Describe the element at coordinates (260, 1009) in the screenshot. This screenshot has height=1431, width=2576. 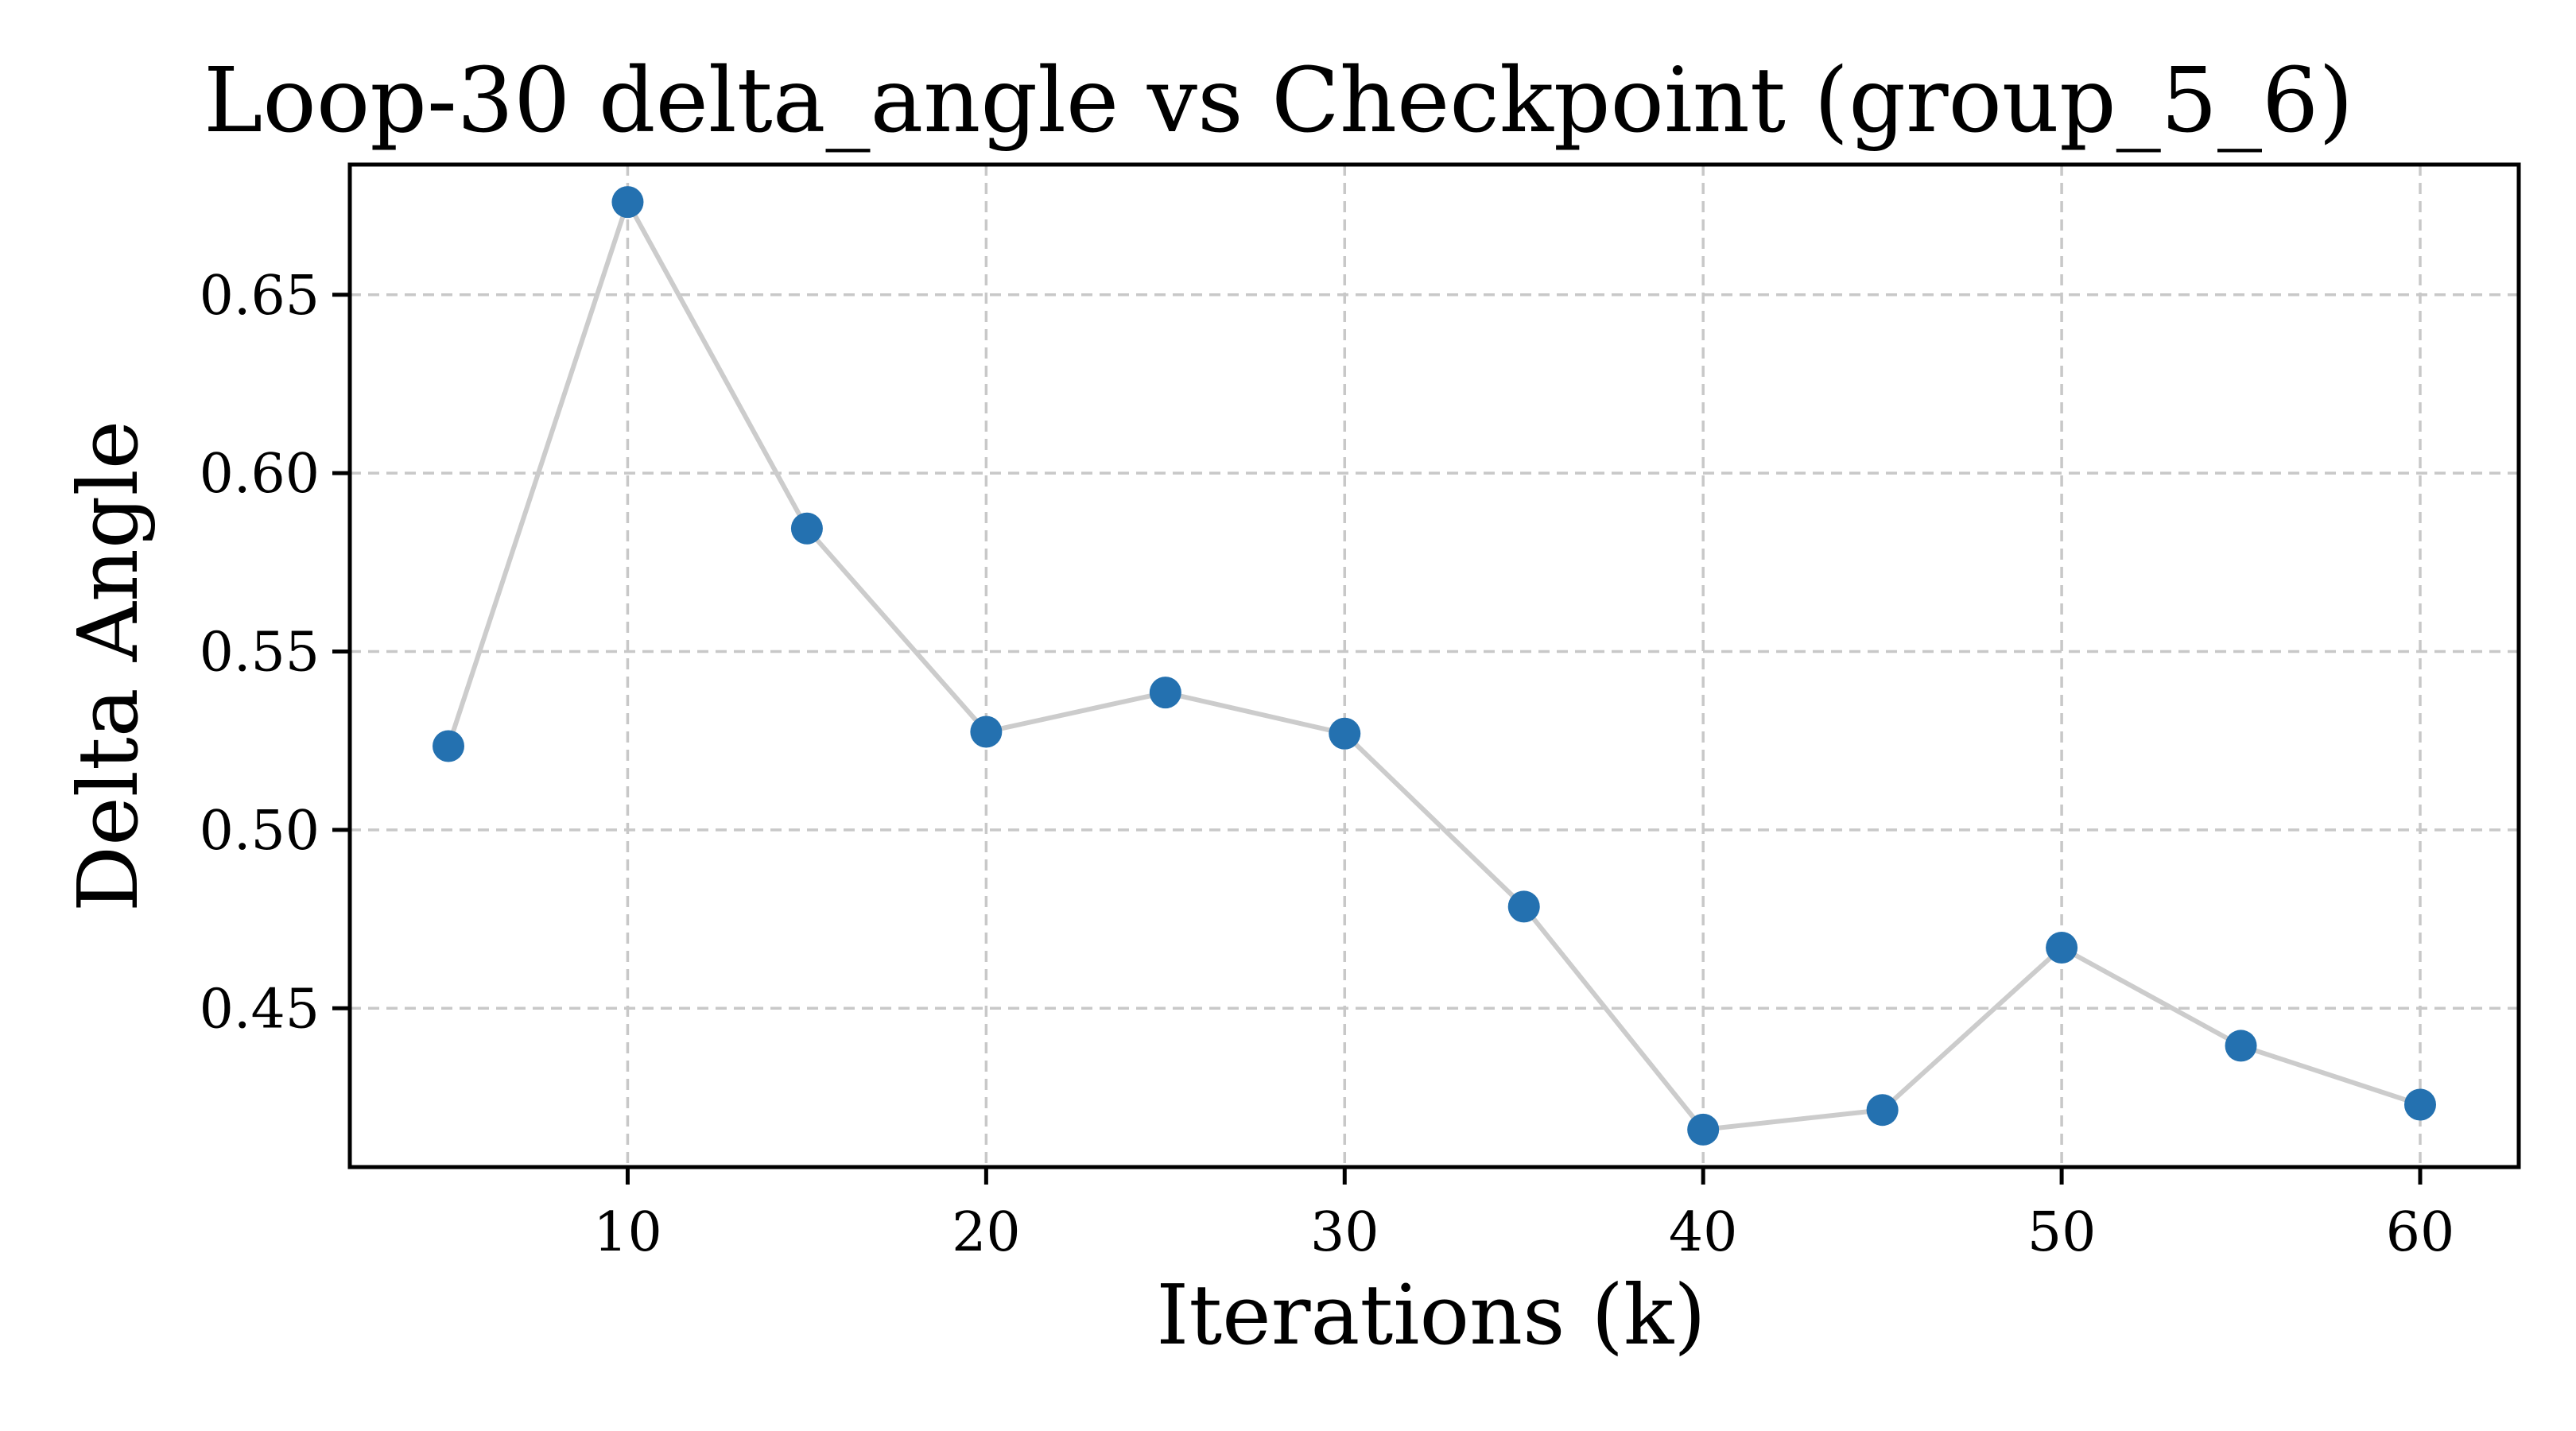
I see `y-tick-label: 0.45` at that location.